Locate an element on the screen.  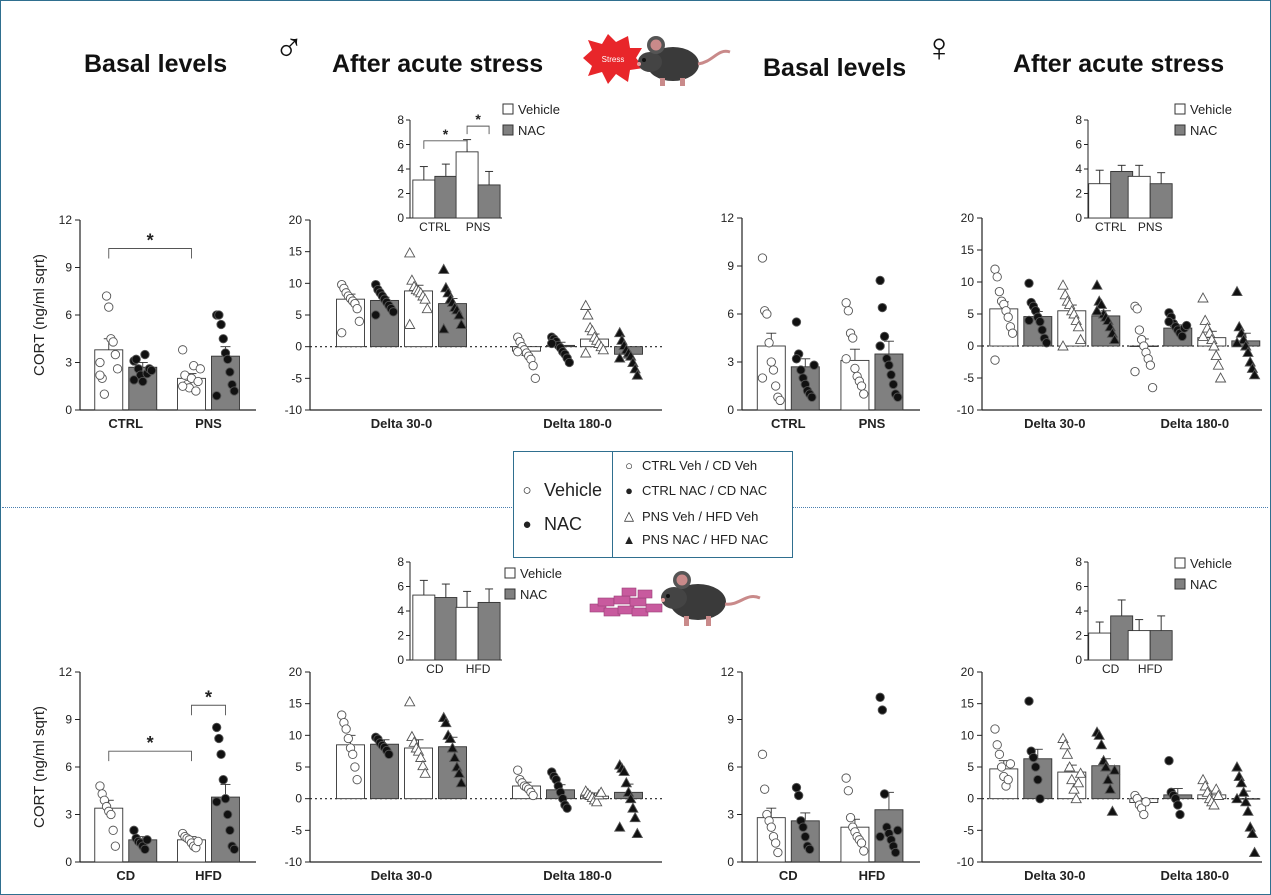
legend-vehicle-label: Vehicle is located at coordinates (573, 490).